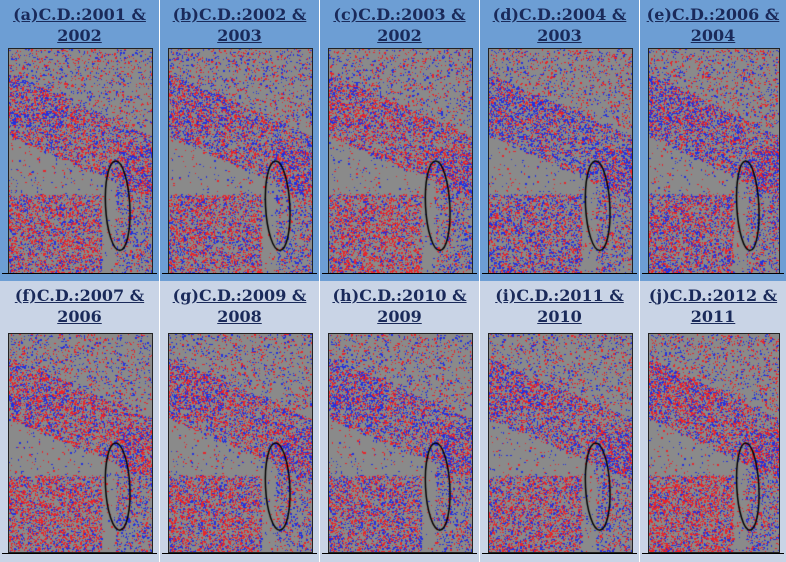 This screenshot has height=562, width=786. I want to click on panel-d: (d)C.D.:2004 & 2003, so click(560, 140).